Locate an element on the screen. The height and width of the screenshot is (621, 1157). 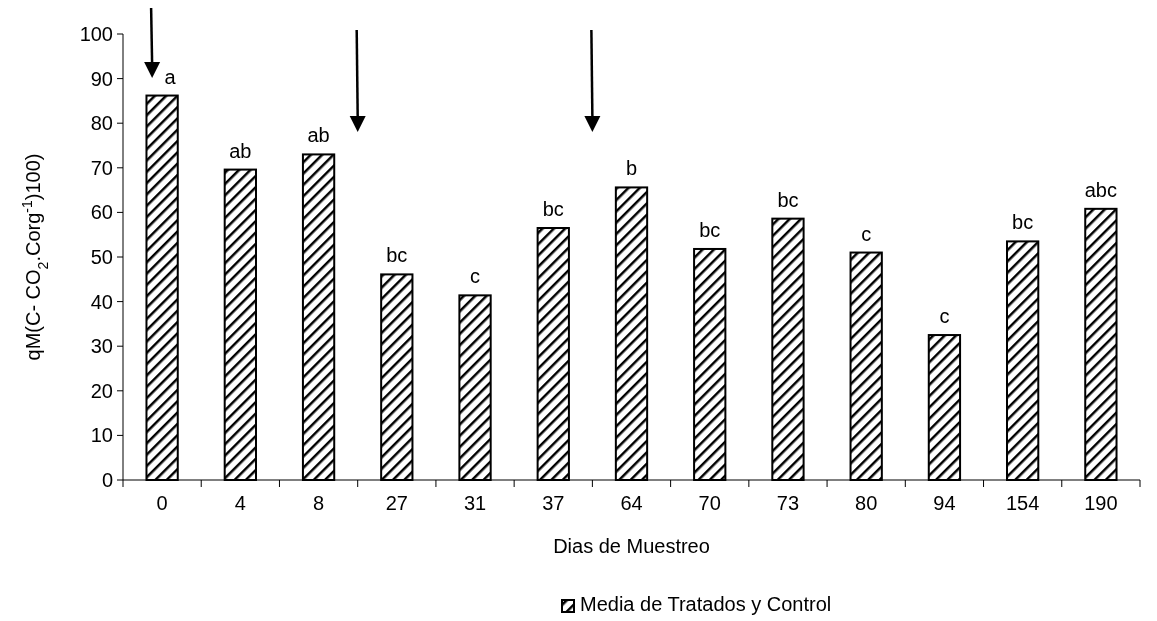
y-tick-label: 40 is located at coordinates (101, 301).